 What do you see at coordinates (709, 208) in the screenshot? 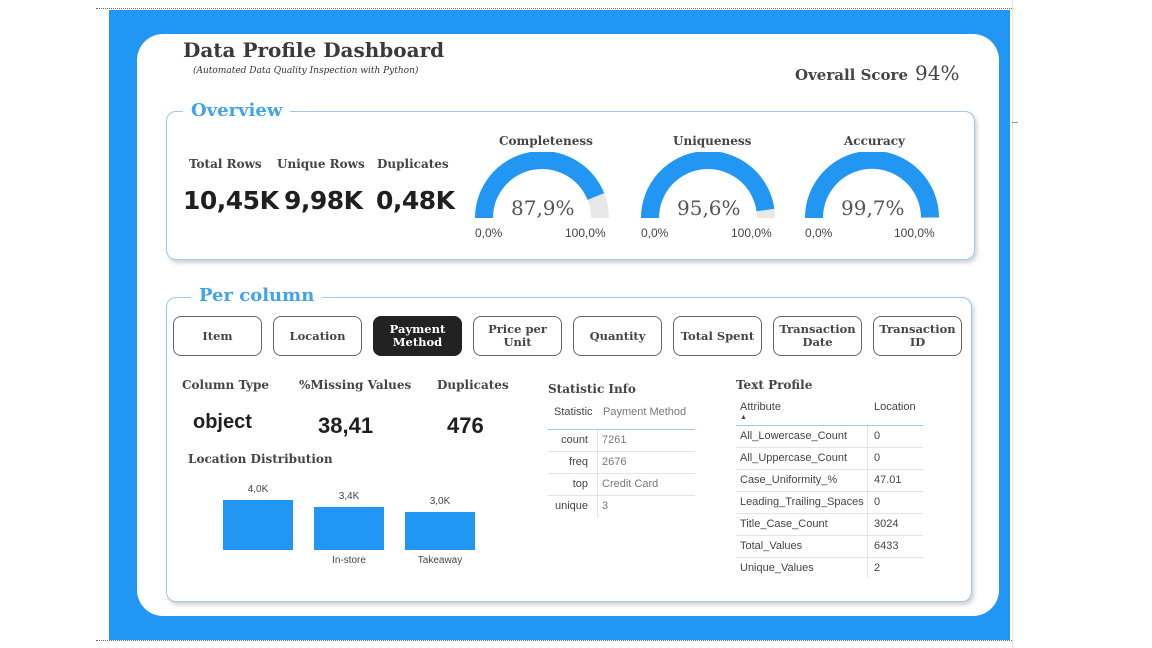
I see `gauge-uniqueness-value: 95,6%` at bounding box center [709, 208].